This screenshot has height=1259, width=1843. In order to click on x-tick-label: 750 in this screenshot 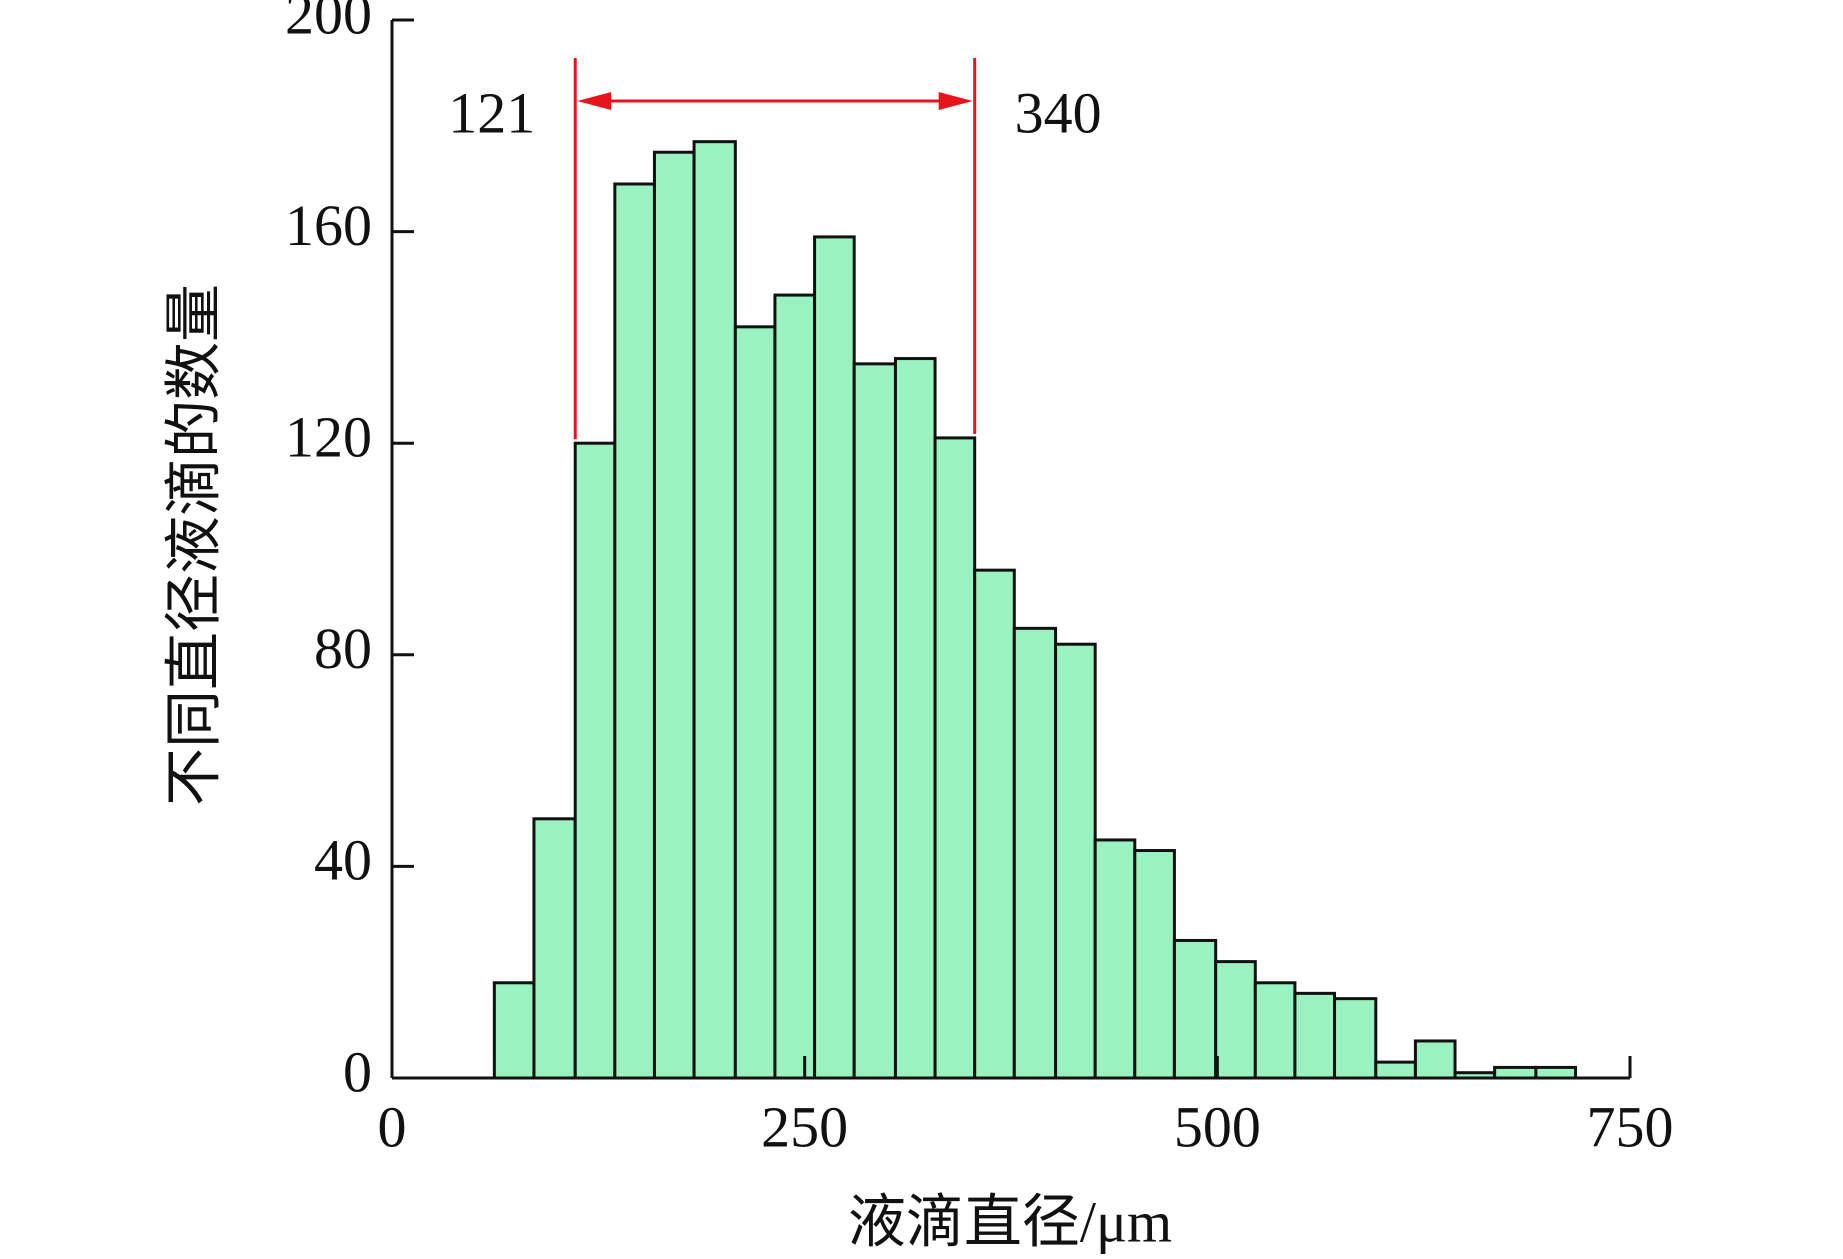, I will do `click(1630, 1126)`.